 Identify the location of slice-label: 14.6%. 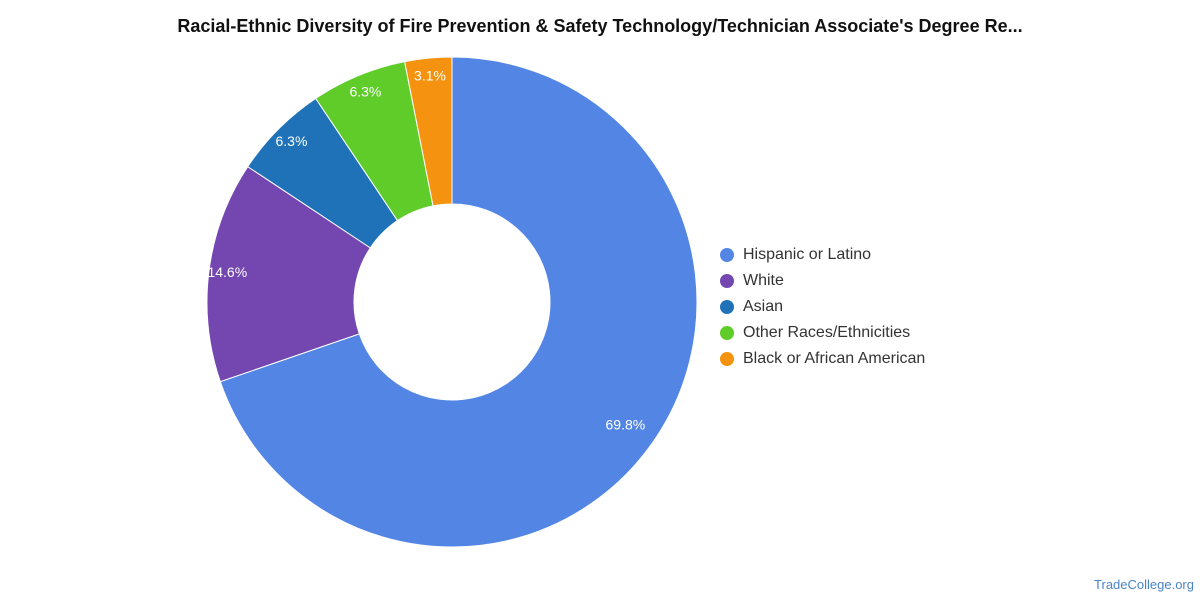
(227, 272).